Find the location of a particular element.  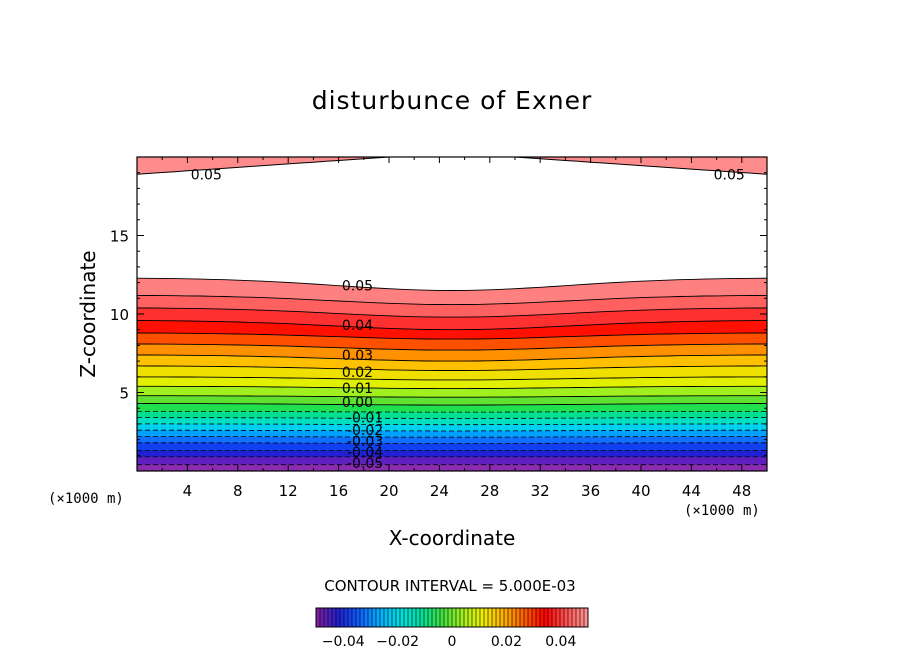

contour-label: -0.03 is located at coordinates (365, 442).